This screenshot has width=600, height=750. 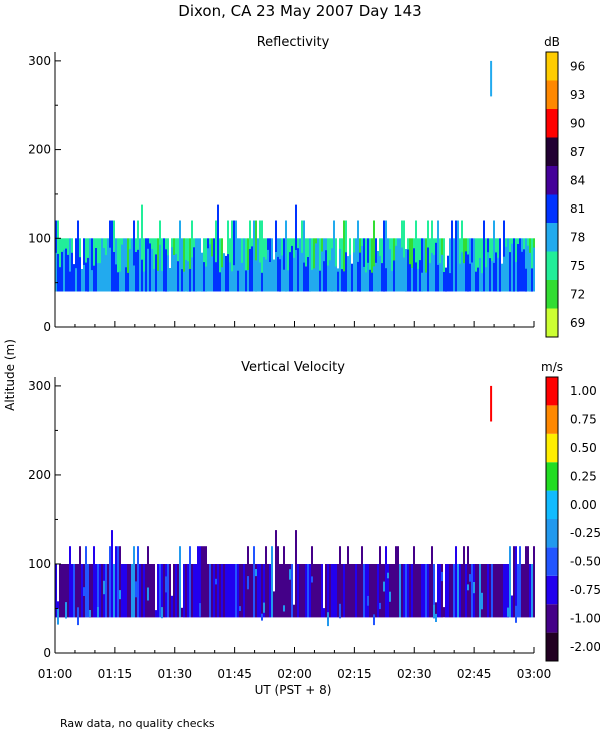 I want to click on figure-title: Dixon, CA 23 May 2007 Day 143, so click(x=299, y=11).